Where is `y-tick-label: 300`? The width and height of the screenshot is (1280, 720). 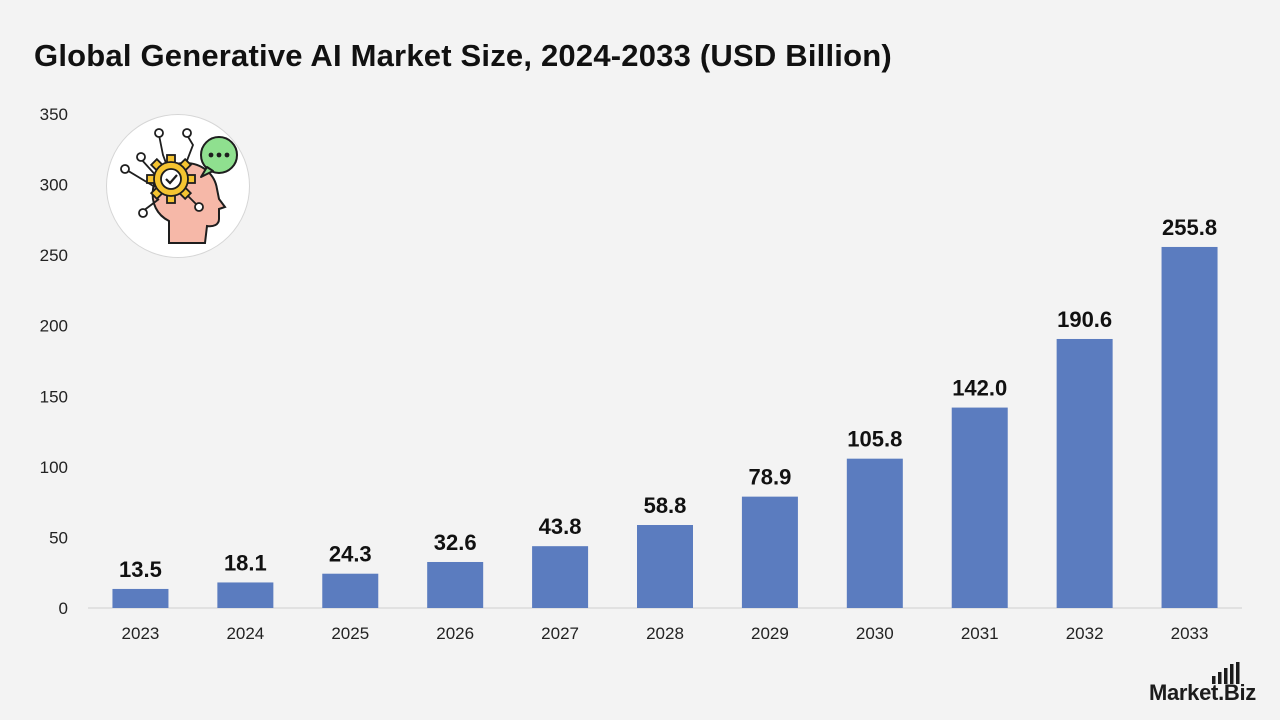 y-tick-label: 300 is located at coordinates (54, 185).